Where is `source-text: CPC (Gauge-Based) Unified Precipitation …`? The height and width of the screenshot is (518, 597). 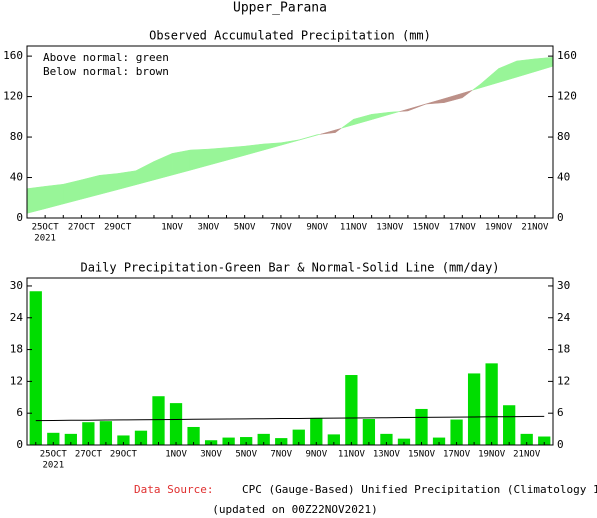
source-text: CPC (Gauge-Based) Unified Precipitation … is located at coordinates (419, 489).